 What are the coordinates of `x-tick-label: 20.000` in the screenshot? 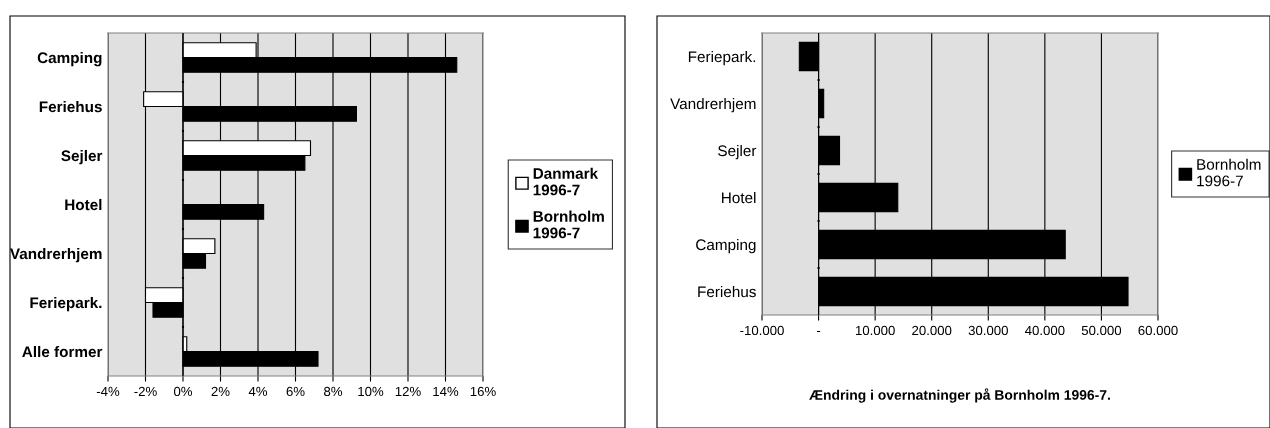 It's located at (932, 330).